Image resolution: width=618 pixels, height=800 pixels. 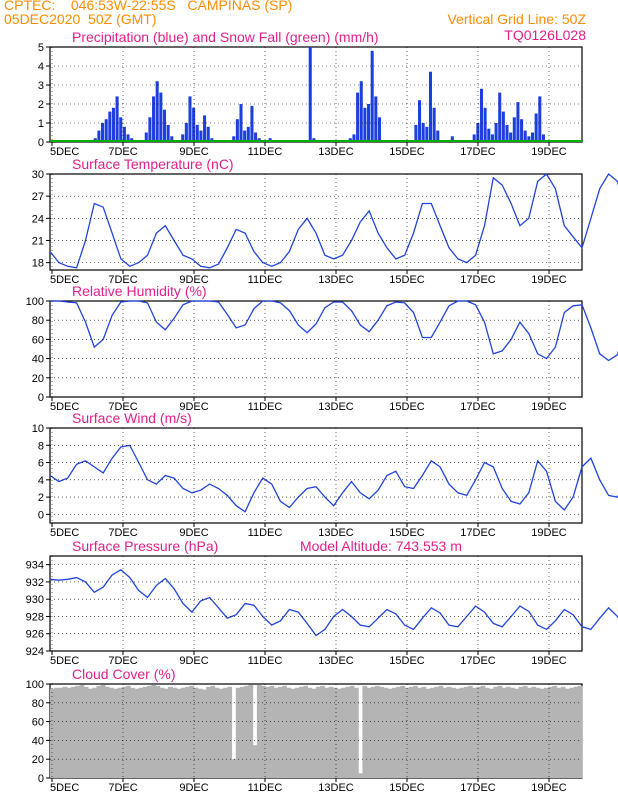 What do you see at coordinates (35, 617) in the screenshot?
I see `y-tick-label: 928` at bounding box center [35, 617].